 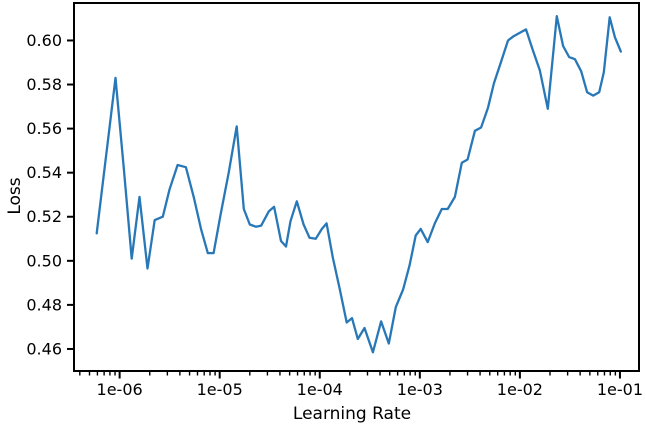 What do you see at coordinates (120, 389) in the screenshot?
I see `x-tick-label: 1e-06` at bounding box center [120, 389].